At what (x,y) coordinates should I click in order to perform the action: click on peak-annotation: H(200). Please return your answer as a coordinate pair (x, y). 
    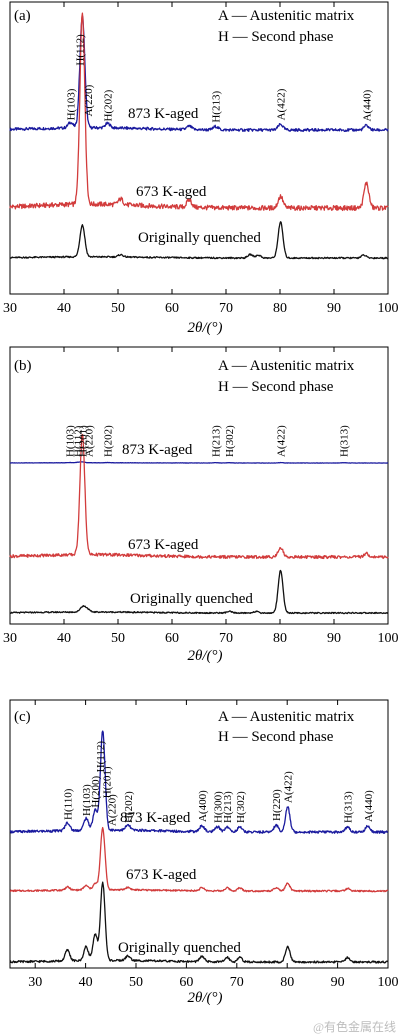
    Looking at the image, I should click on (96, 792).